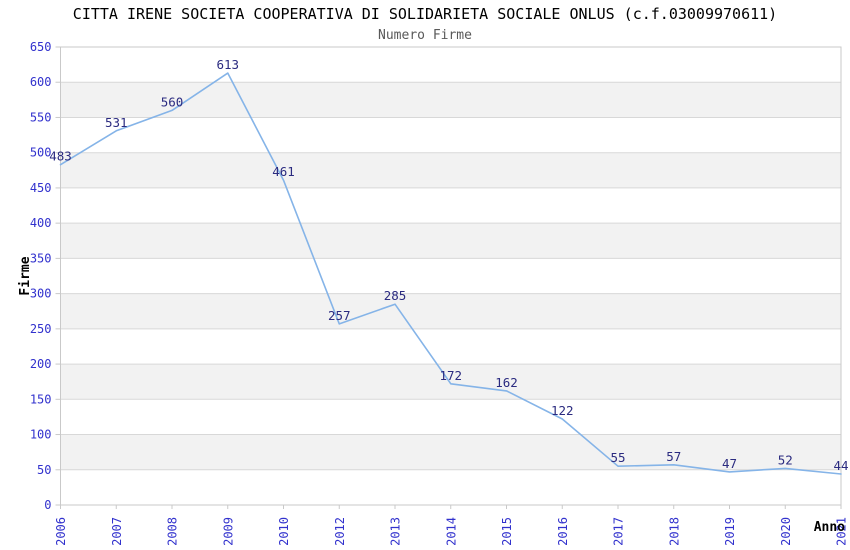  I want to click on data-label: 52, so click(785, 459).